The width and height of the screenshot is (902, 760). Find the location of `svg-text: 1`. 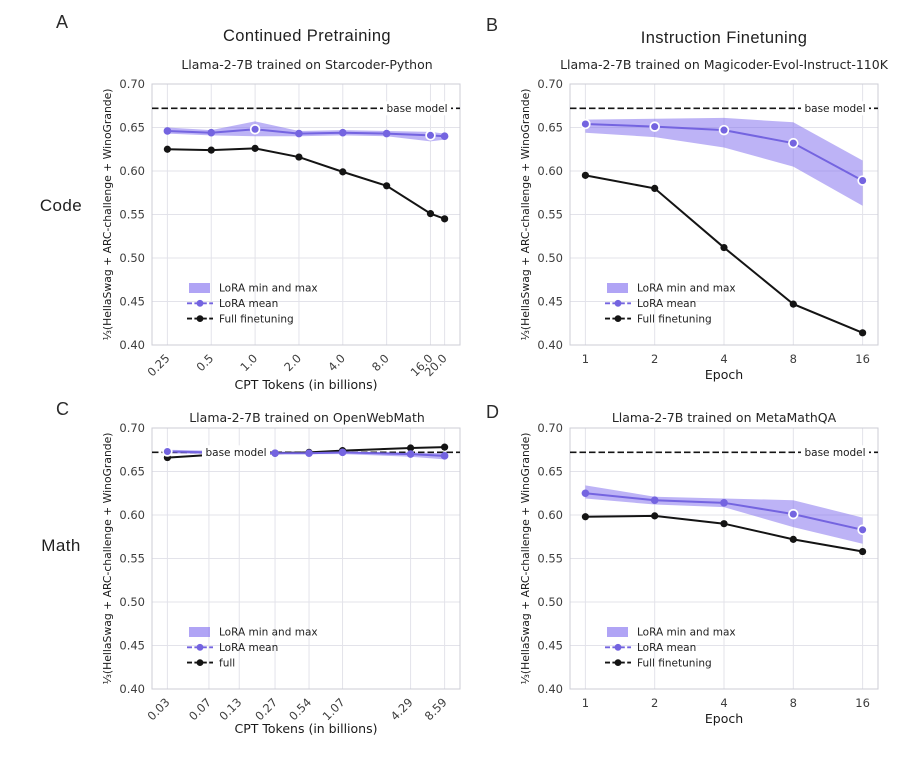

svg-text: 1 is located at coordinates (585, 359).